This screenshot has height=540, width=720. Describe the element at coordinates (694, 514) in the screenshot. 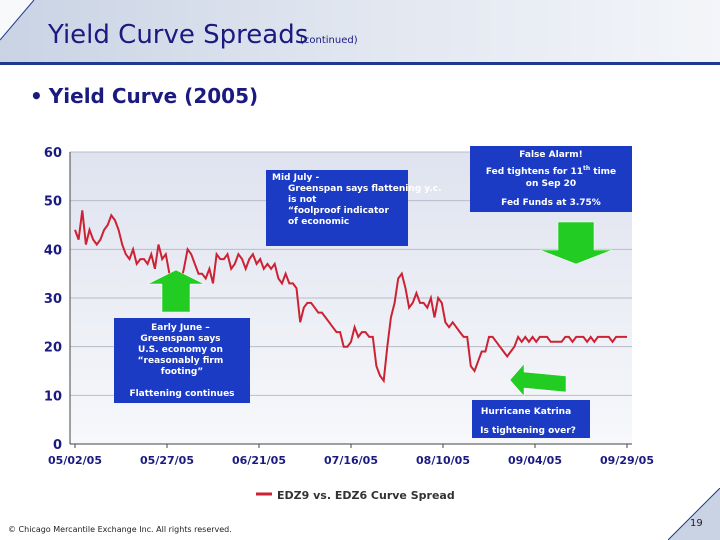

I see `corner-decoration` at that location.